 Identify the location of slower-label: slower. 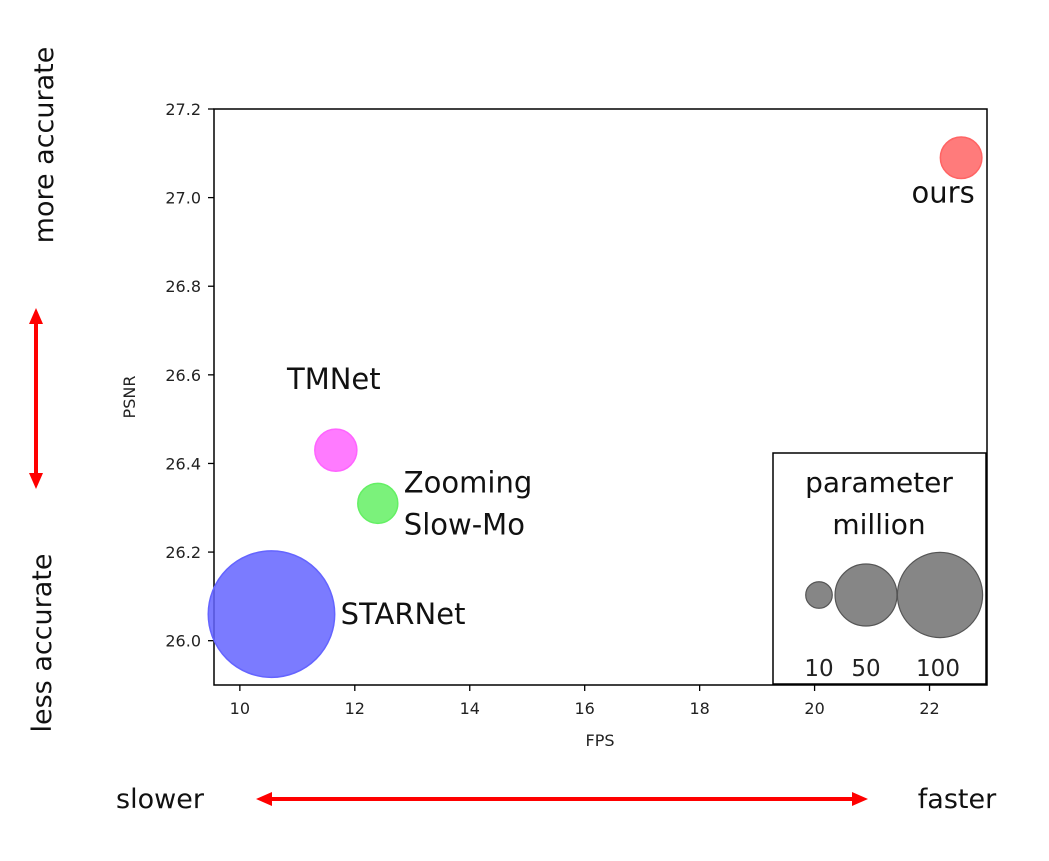
(160, 799).